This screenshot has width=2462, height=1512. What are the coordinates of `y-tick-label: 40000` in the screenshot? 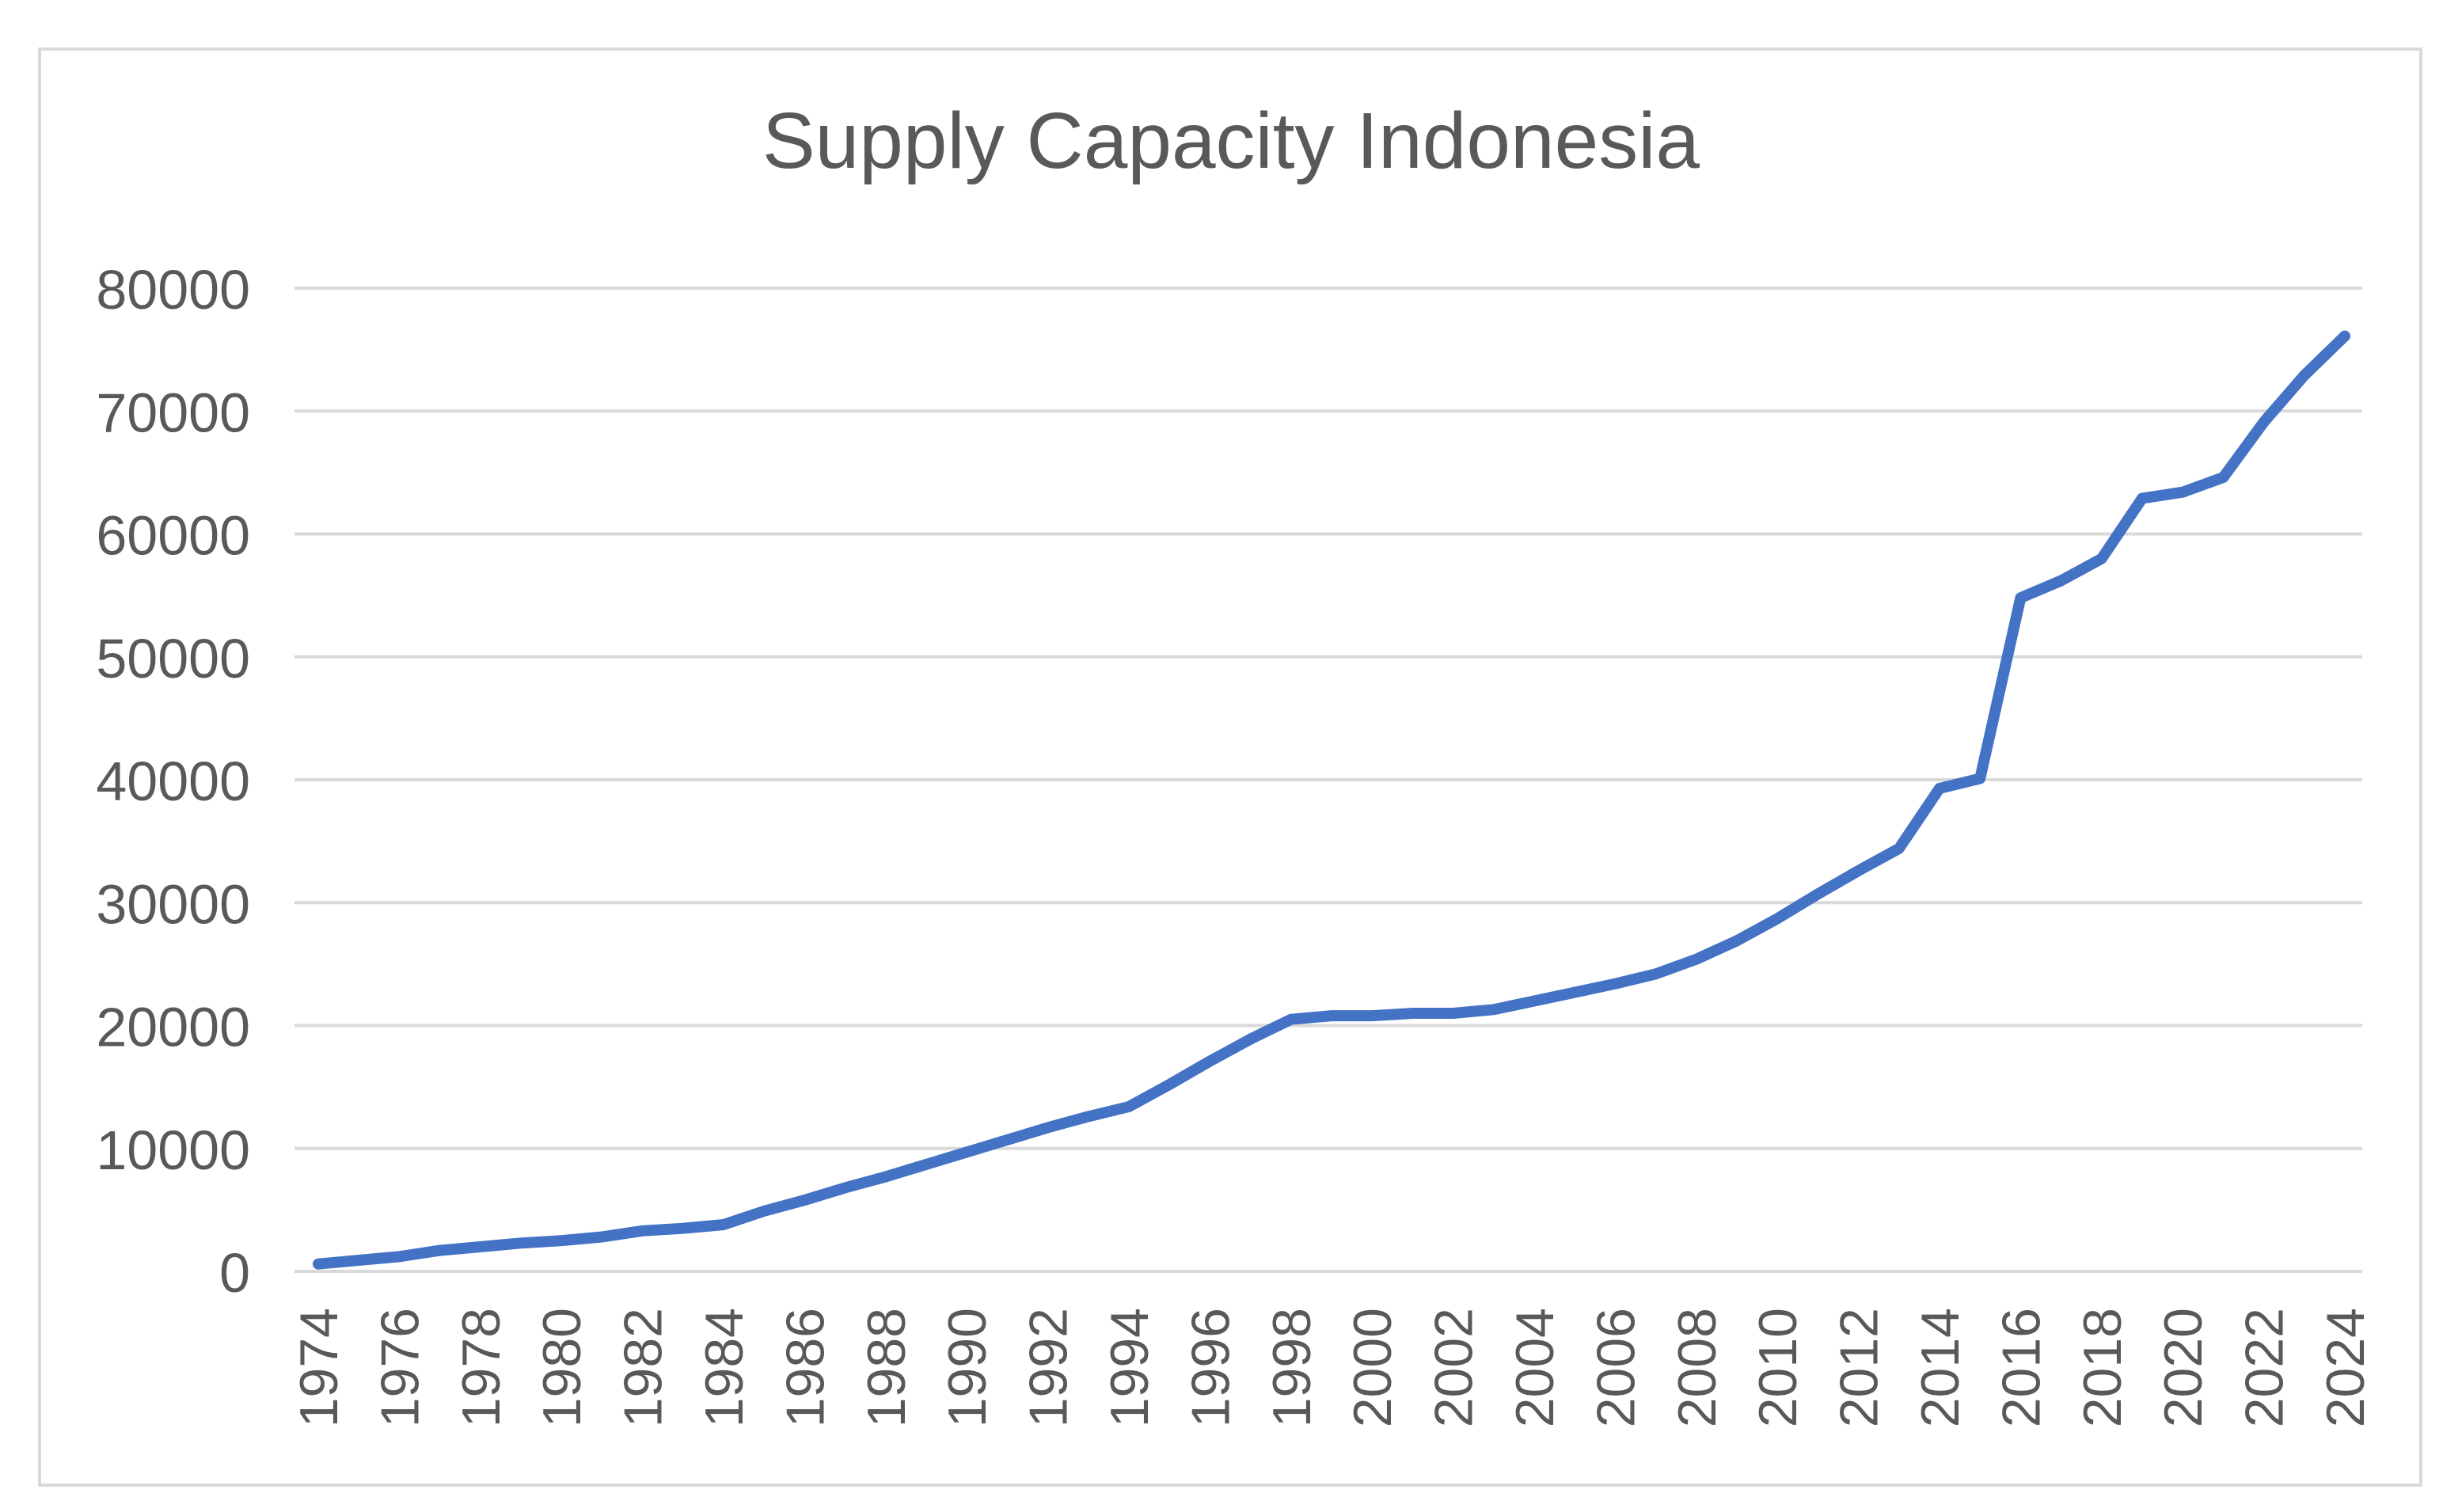 It's located at (173, 781).